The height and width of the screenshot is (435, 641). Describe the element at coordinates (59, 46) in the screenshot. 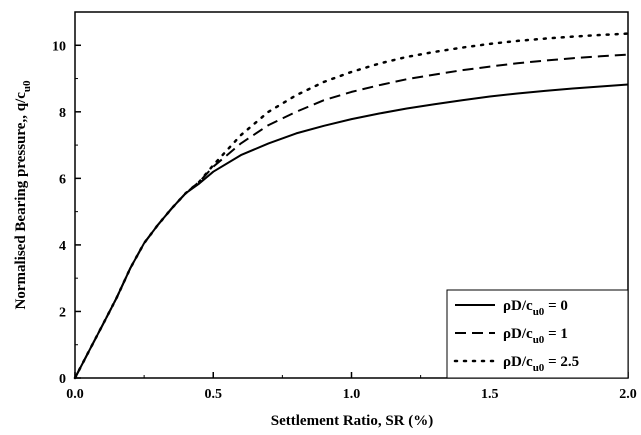

I see `y-tick-label: 10` at that location.